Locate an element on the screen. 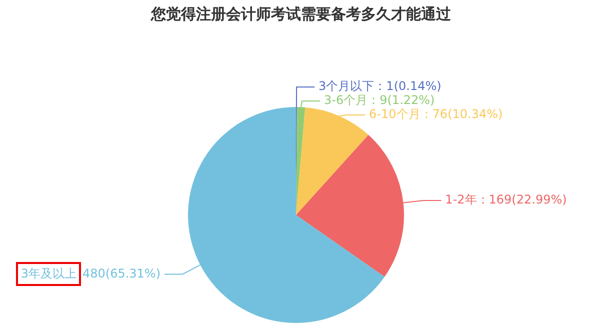 This screenshot has height=336, width=602. chart-title: 您觉得注册会计师考试需要备考多久才能通过 is located at coordinates (301, 13).